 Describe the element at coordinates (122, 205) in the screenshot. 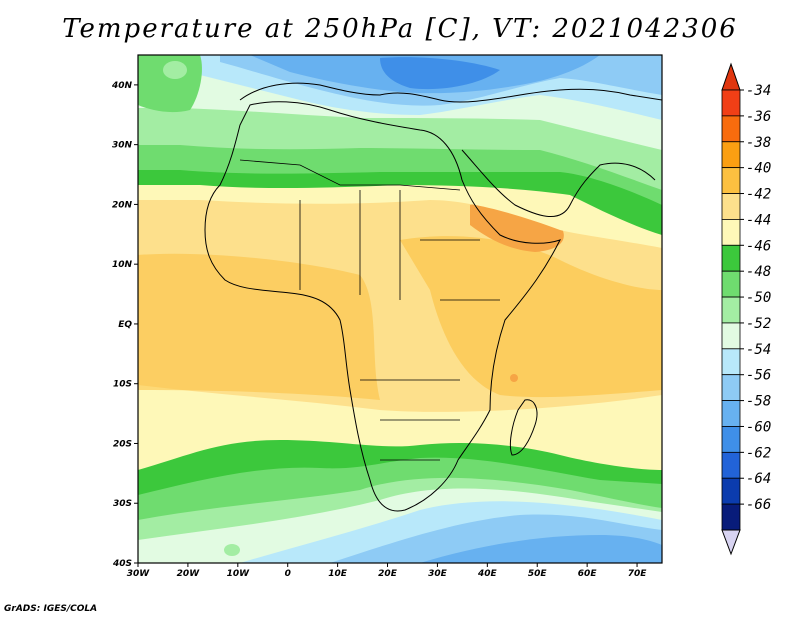

I see `lat-tick-label: 20N` at that location.